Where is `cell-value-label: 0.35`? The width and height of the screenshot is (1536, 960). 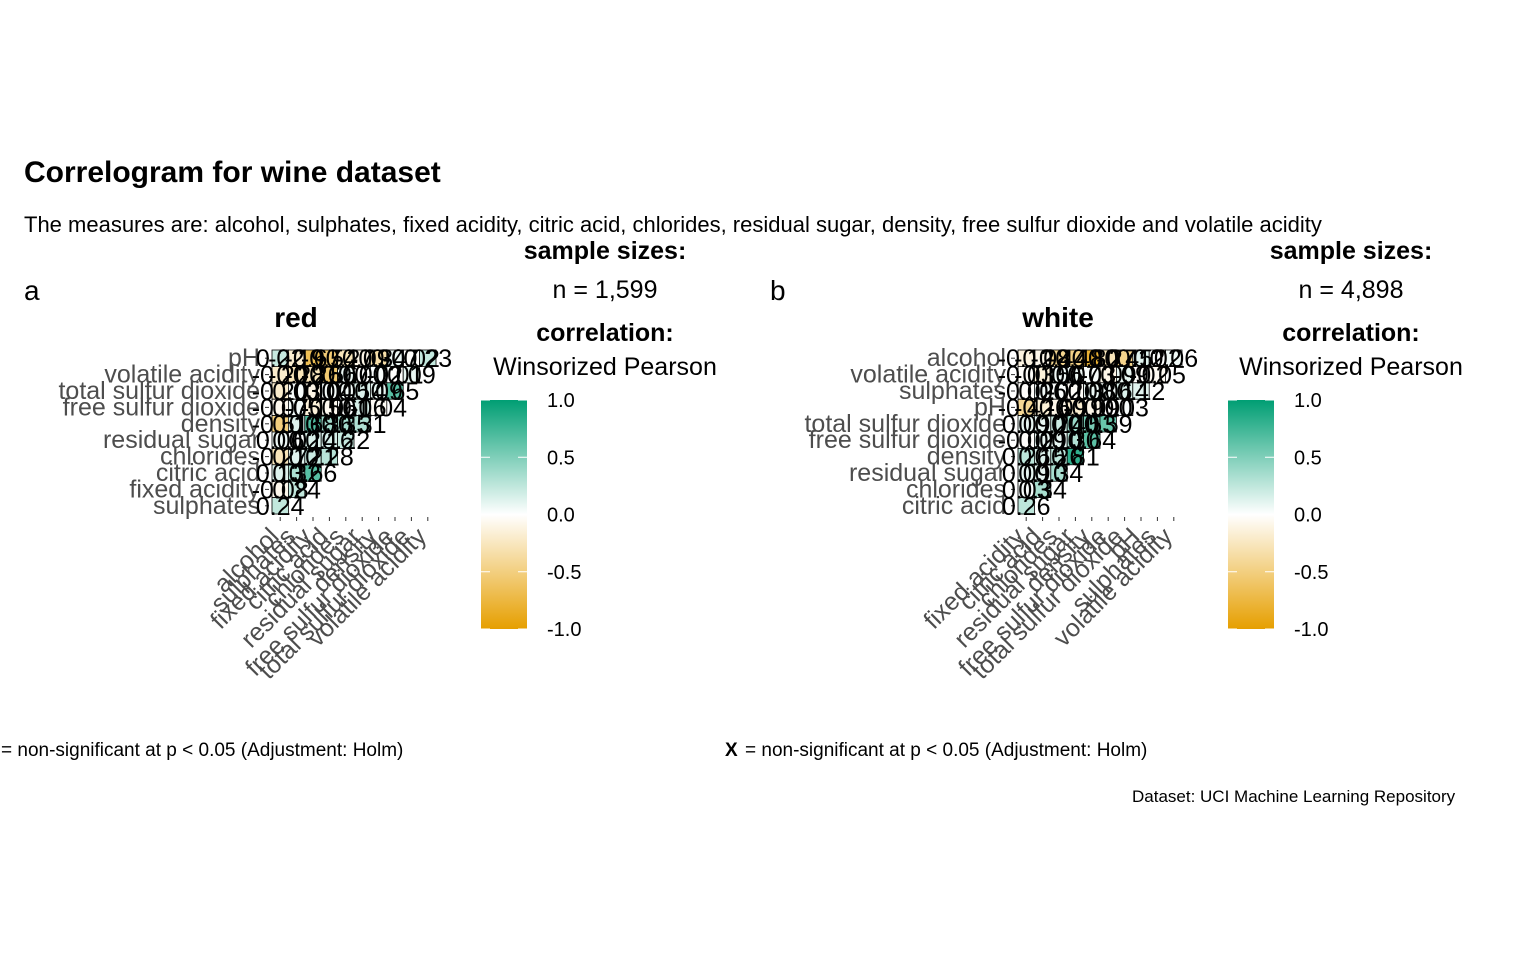
cell-value-label: 0.35 is located at coordinates (345, 425).